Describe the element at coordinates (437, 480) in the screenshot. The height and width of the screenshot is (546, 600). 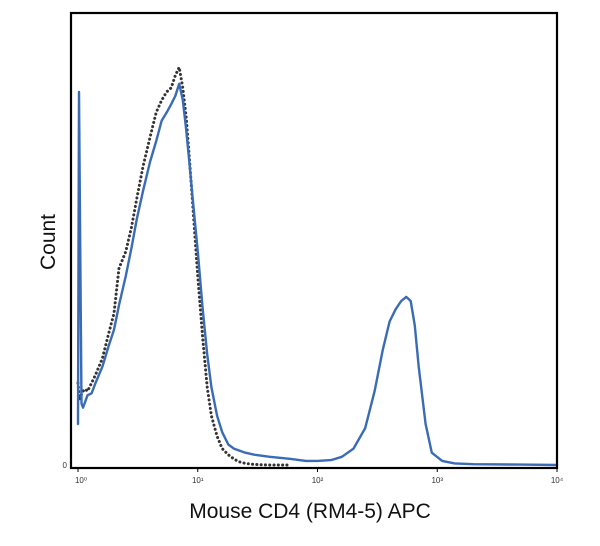
I see `x-tick-label: 10³` at that location.